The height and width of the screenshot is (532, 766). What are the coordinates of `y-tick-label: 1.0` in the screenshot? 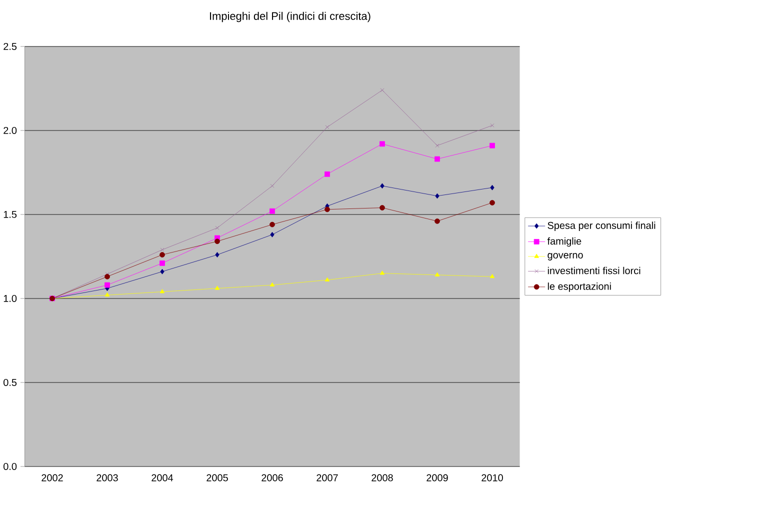 It's located at (10, 298).